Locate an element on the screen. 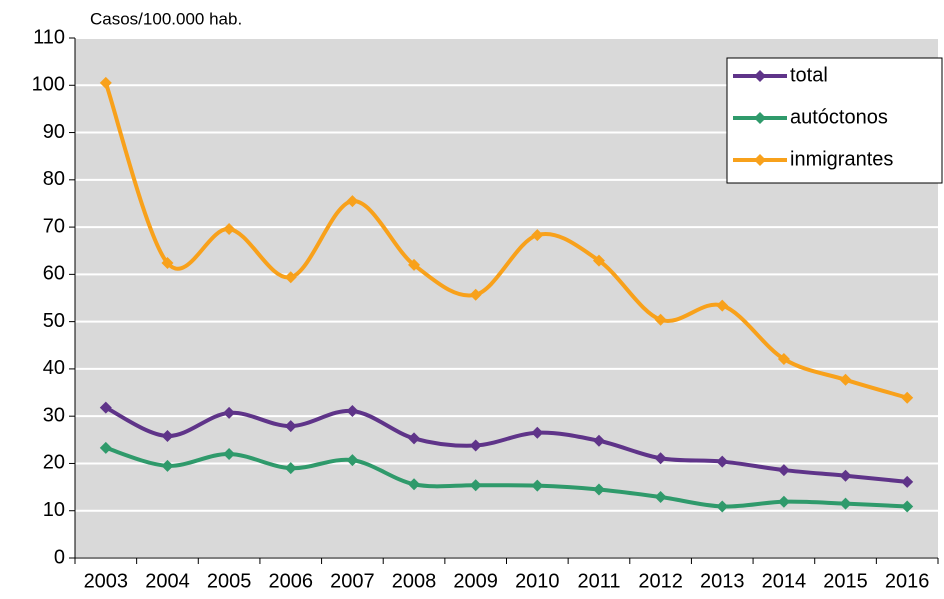 The width and height of the screenshot is (944, 599). x-tick-label: 2003 is located at coordinates (106, 581).